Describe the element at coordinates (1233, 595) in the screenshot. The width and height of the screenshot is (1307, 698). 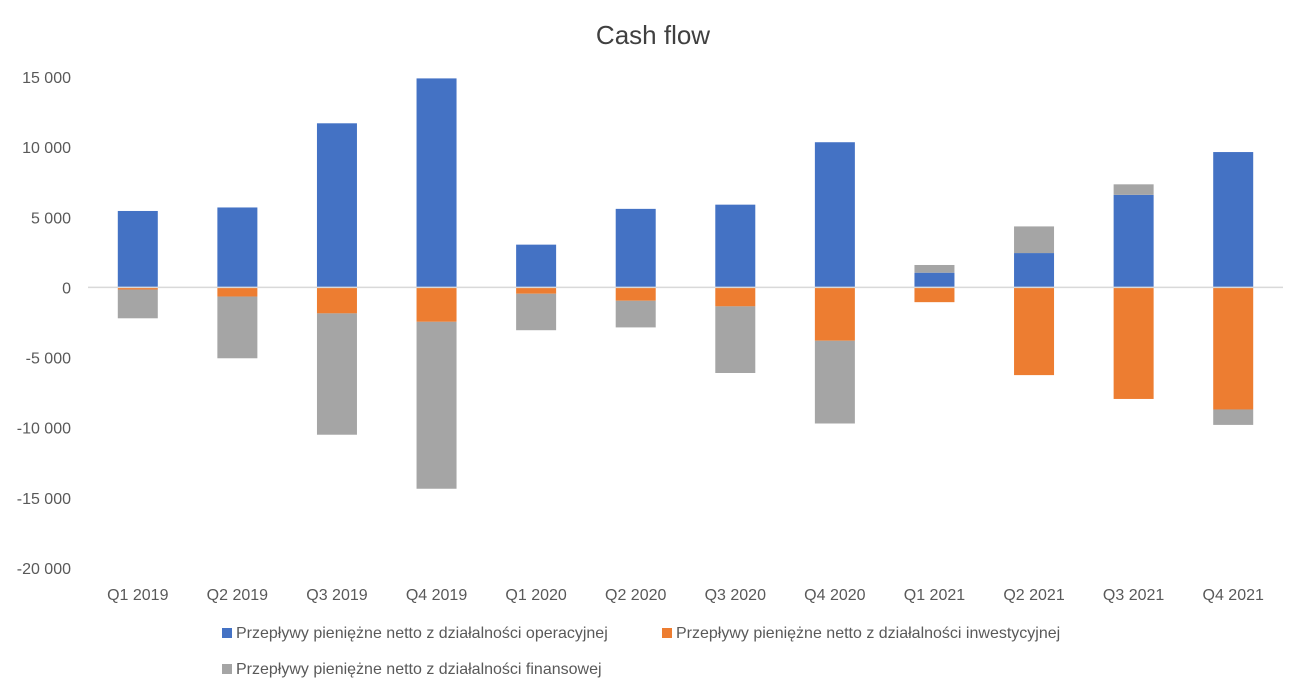
I see `x-tick-label: Q4 2021` at that location.